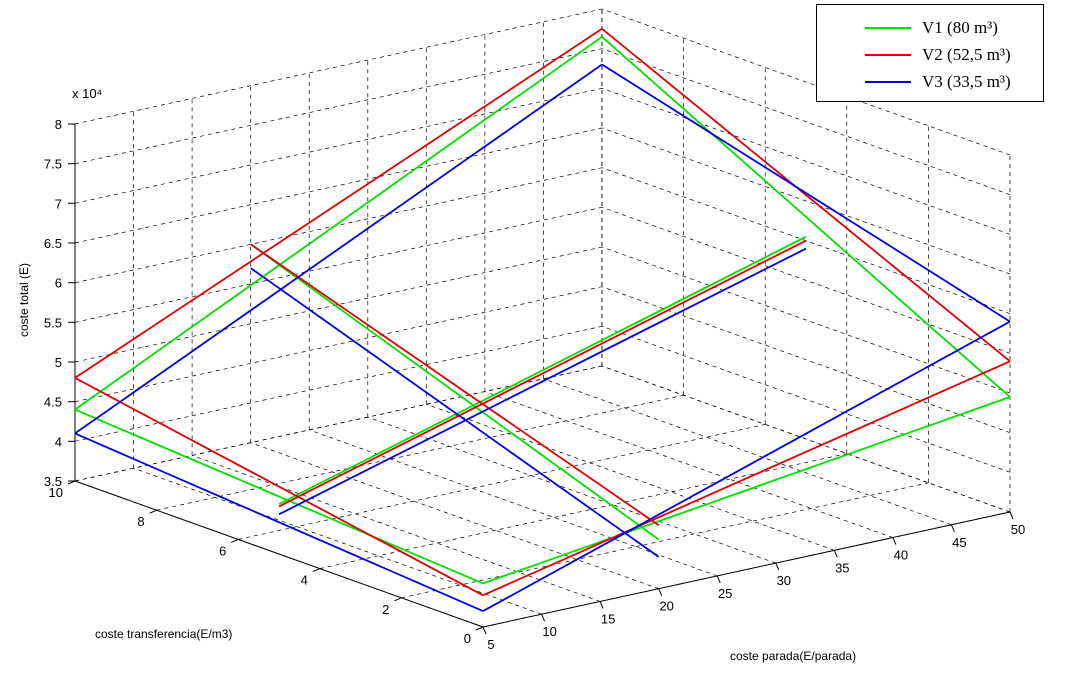 The height and width of the screenshot is (681, 1081). Describe the element at coordinates (666, 606) in the screenshot. I see `x-tick-label: 20` at that location.